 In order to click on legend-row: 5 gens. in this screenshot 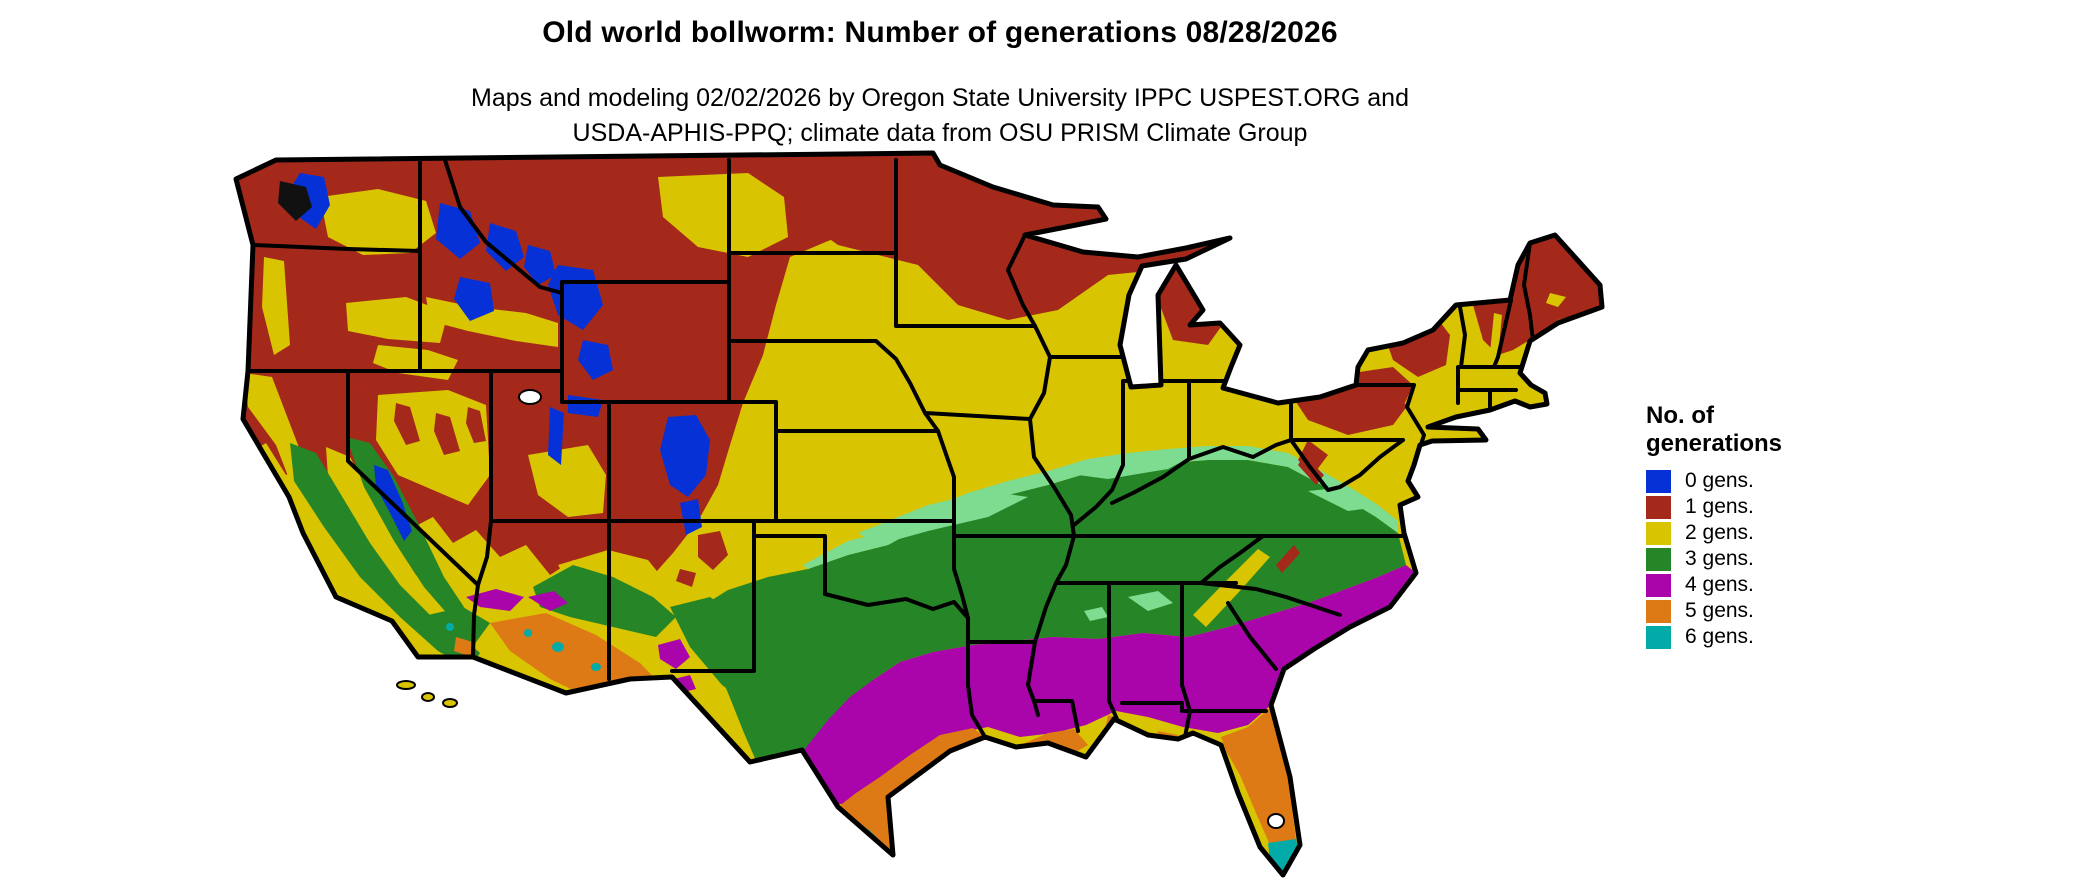, I will do `click(1756, 611)`.